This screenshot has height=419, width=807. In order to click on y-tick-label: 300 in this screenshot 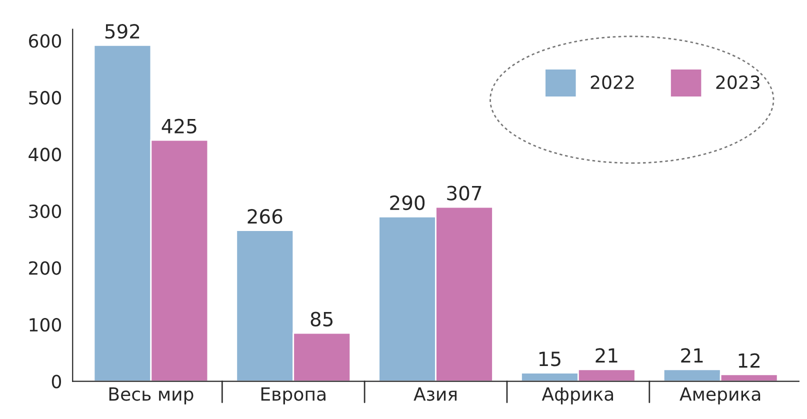, I will do `click(45, 211)`.